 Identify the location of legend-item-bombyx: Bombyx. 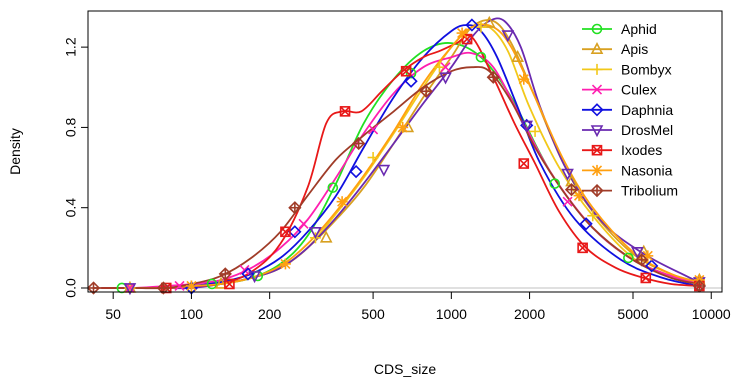
(627, 69).